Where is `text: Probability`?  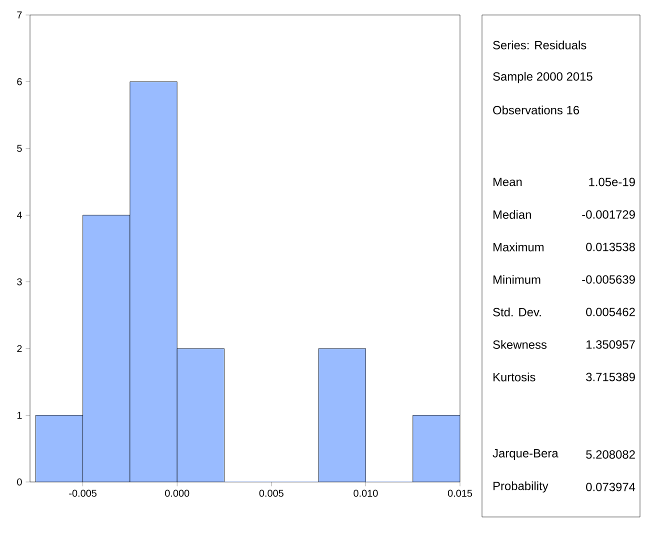 text: Probability is located at coordinates (521, 487).